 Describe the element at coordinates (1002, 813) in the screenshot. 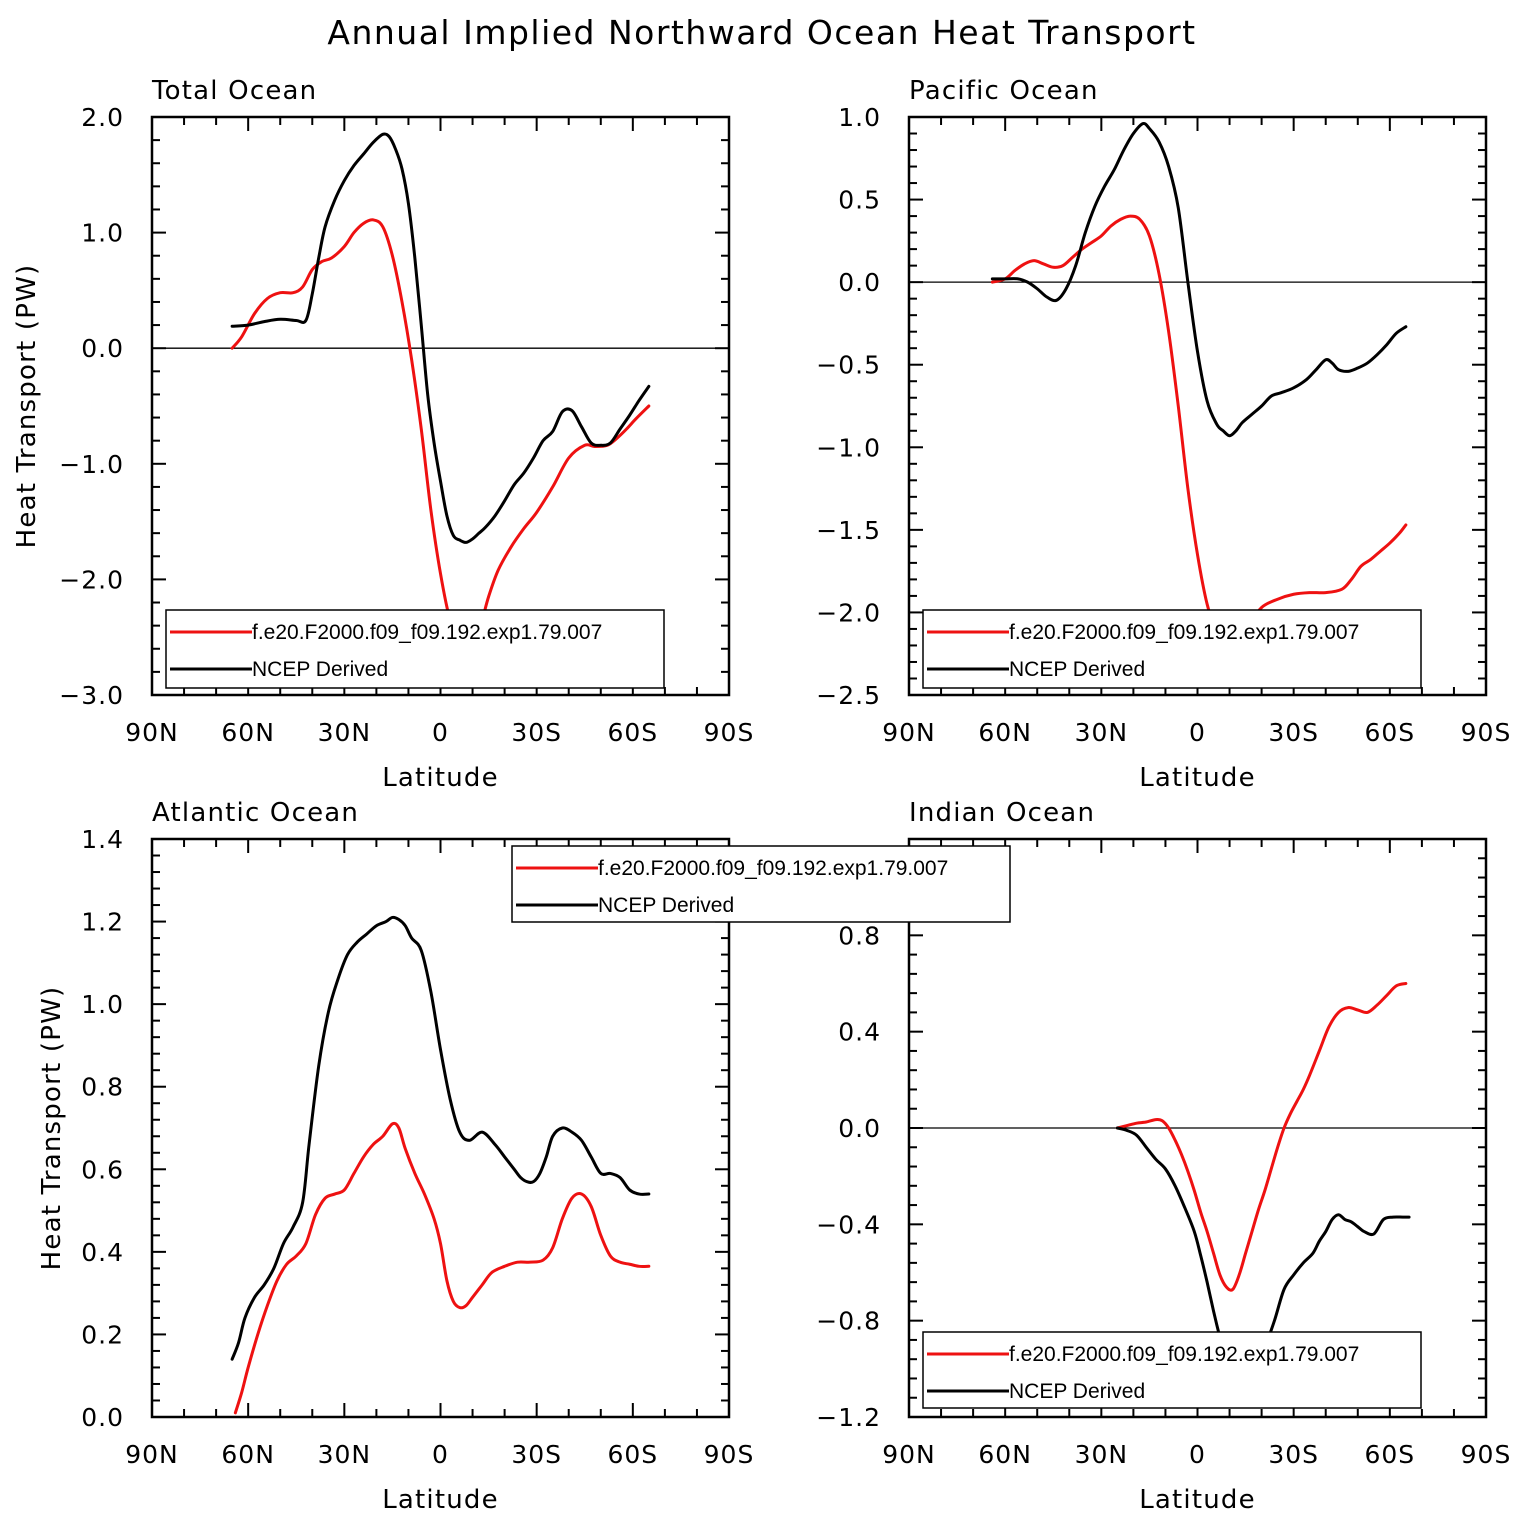

I see `panel-title-indian: Indian Ocean` at that location.